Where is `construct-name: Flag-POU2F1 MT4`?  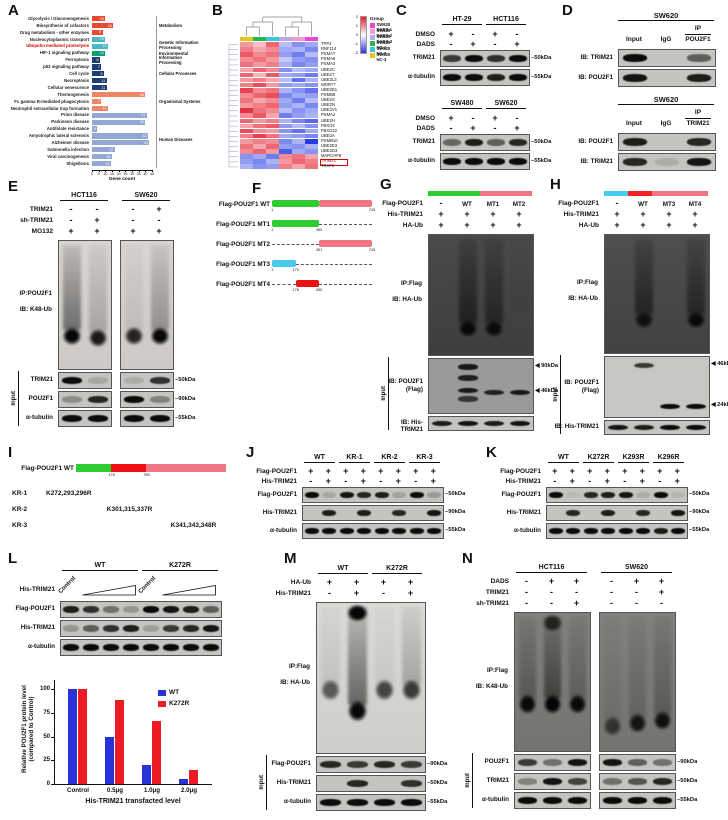 construct-name: Flag-POU2F1 MT4 is located at coordinates (243, 284).